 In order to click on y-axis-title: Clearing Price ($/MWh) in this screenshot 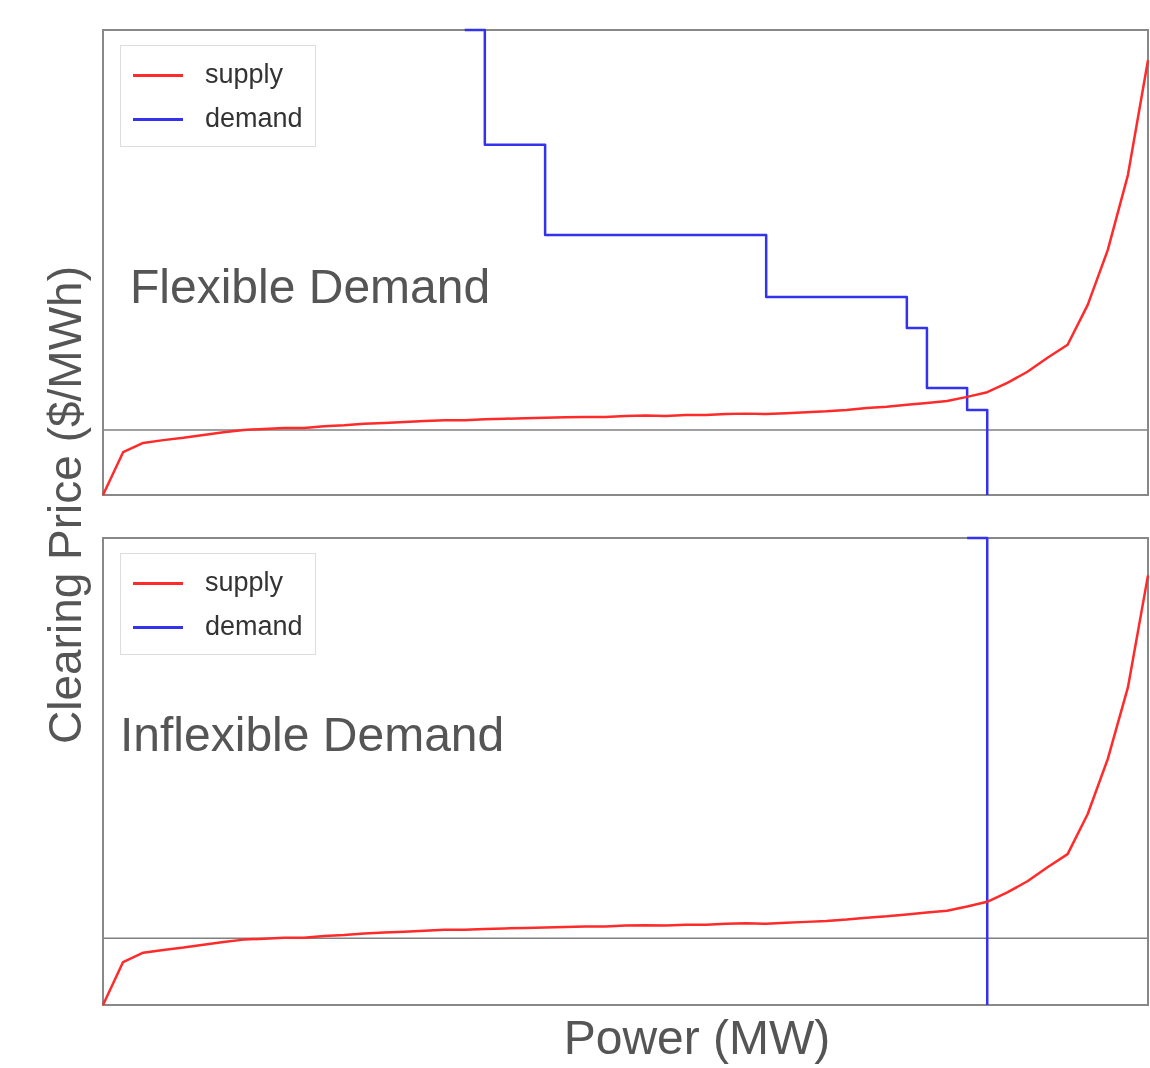, I will do `click(65, 505)`.